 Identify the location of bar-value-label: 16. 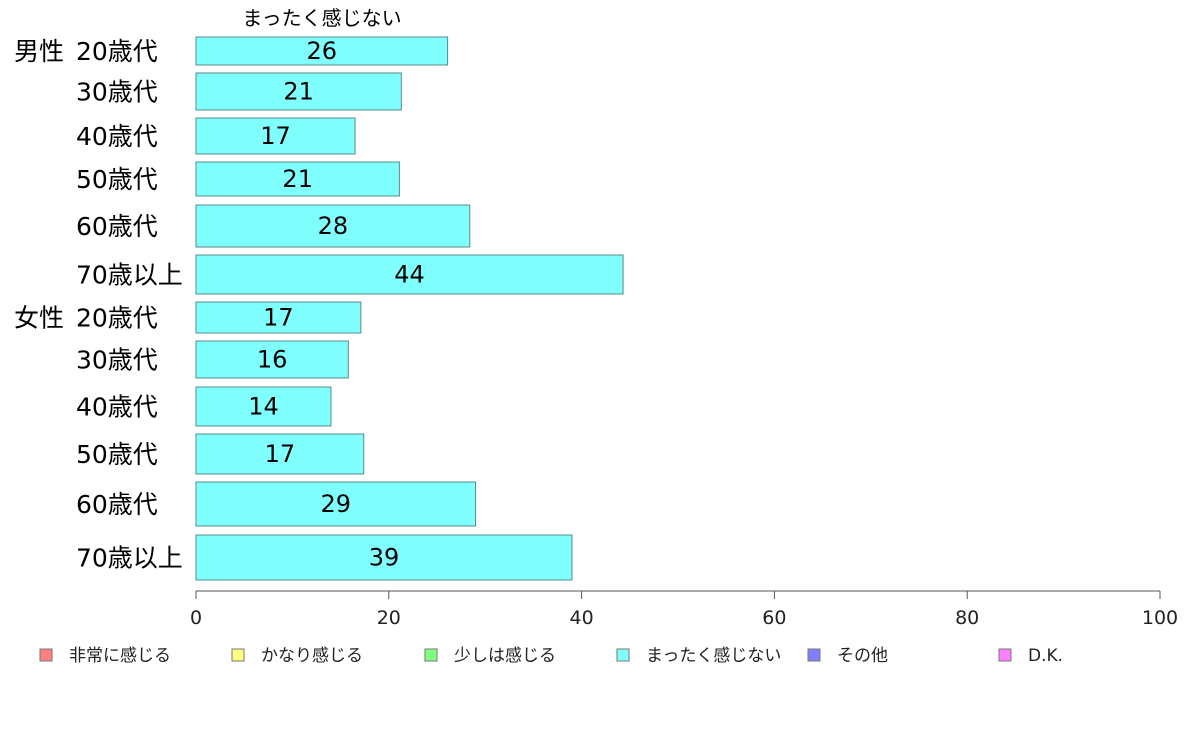
(272, 360).